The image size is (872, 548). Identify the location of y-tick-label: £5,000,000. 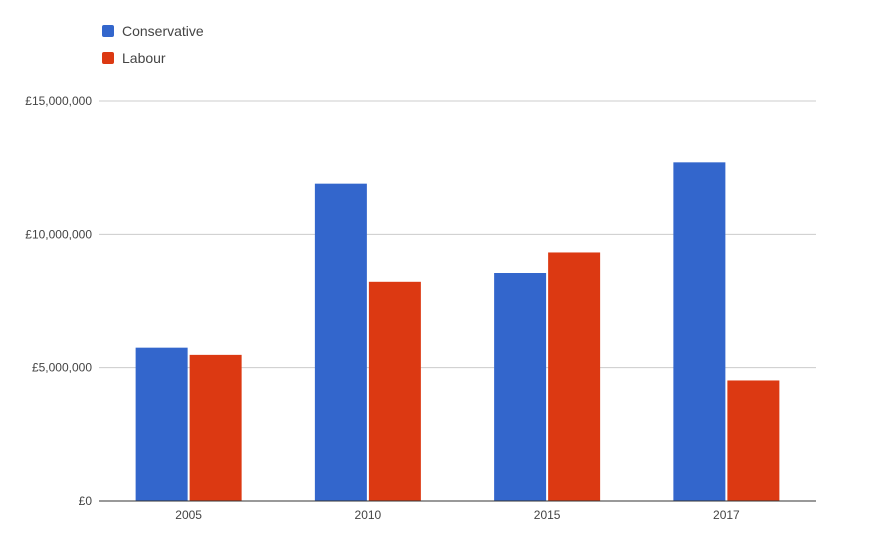
(62, 368).